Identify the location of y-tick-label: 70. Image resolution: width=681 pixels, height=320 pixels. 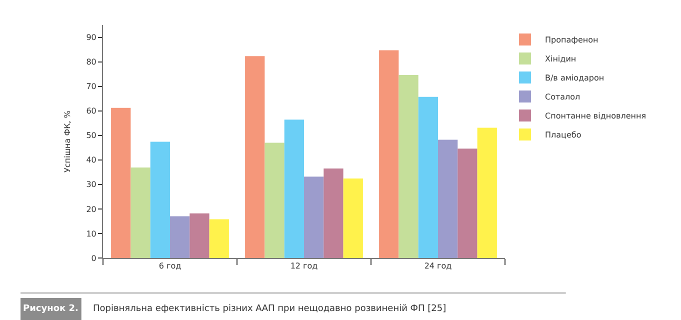
(91, 87).